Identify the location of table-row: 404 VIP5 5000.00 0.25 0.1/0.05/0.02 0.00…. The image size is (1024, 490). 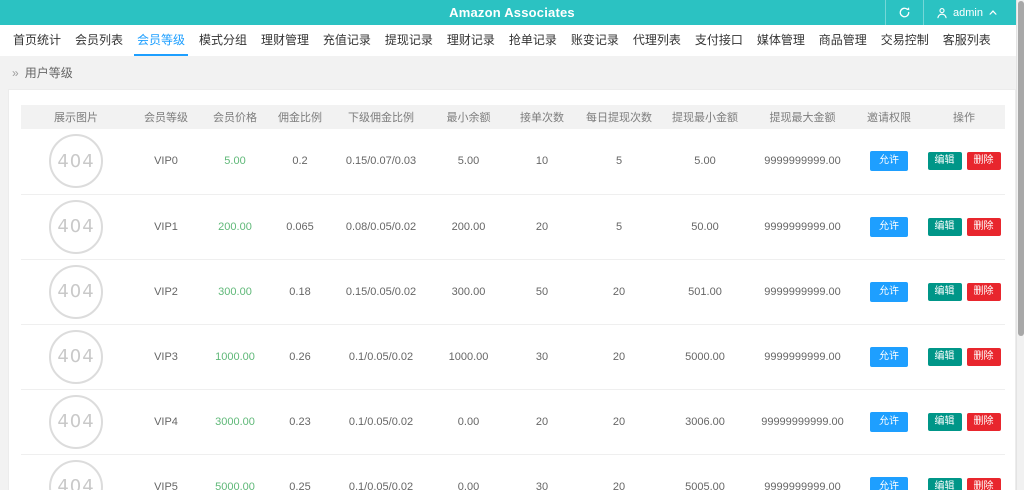
(513, 472).